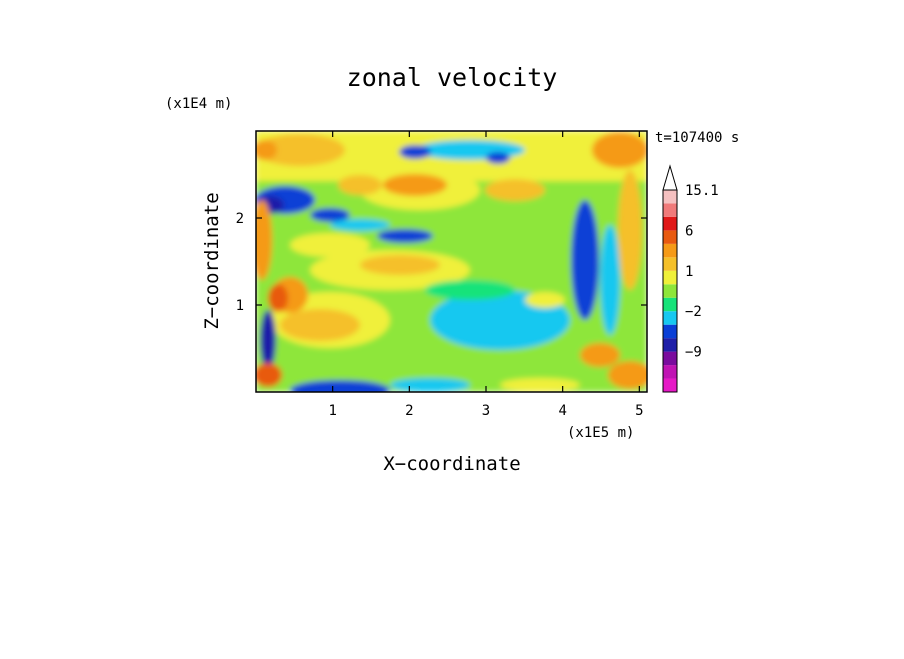 The width and height of the screenshot is (904, 659). I want to click on chart-title: zonal velocity, so click(452, 77).